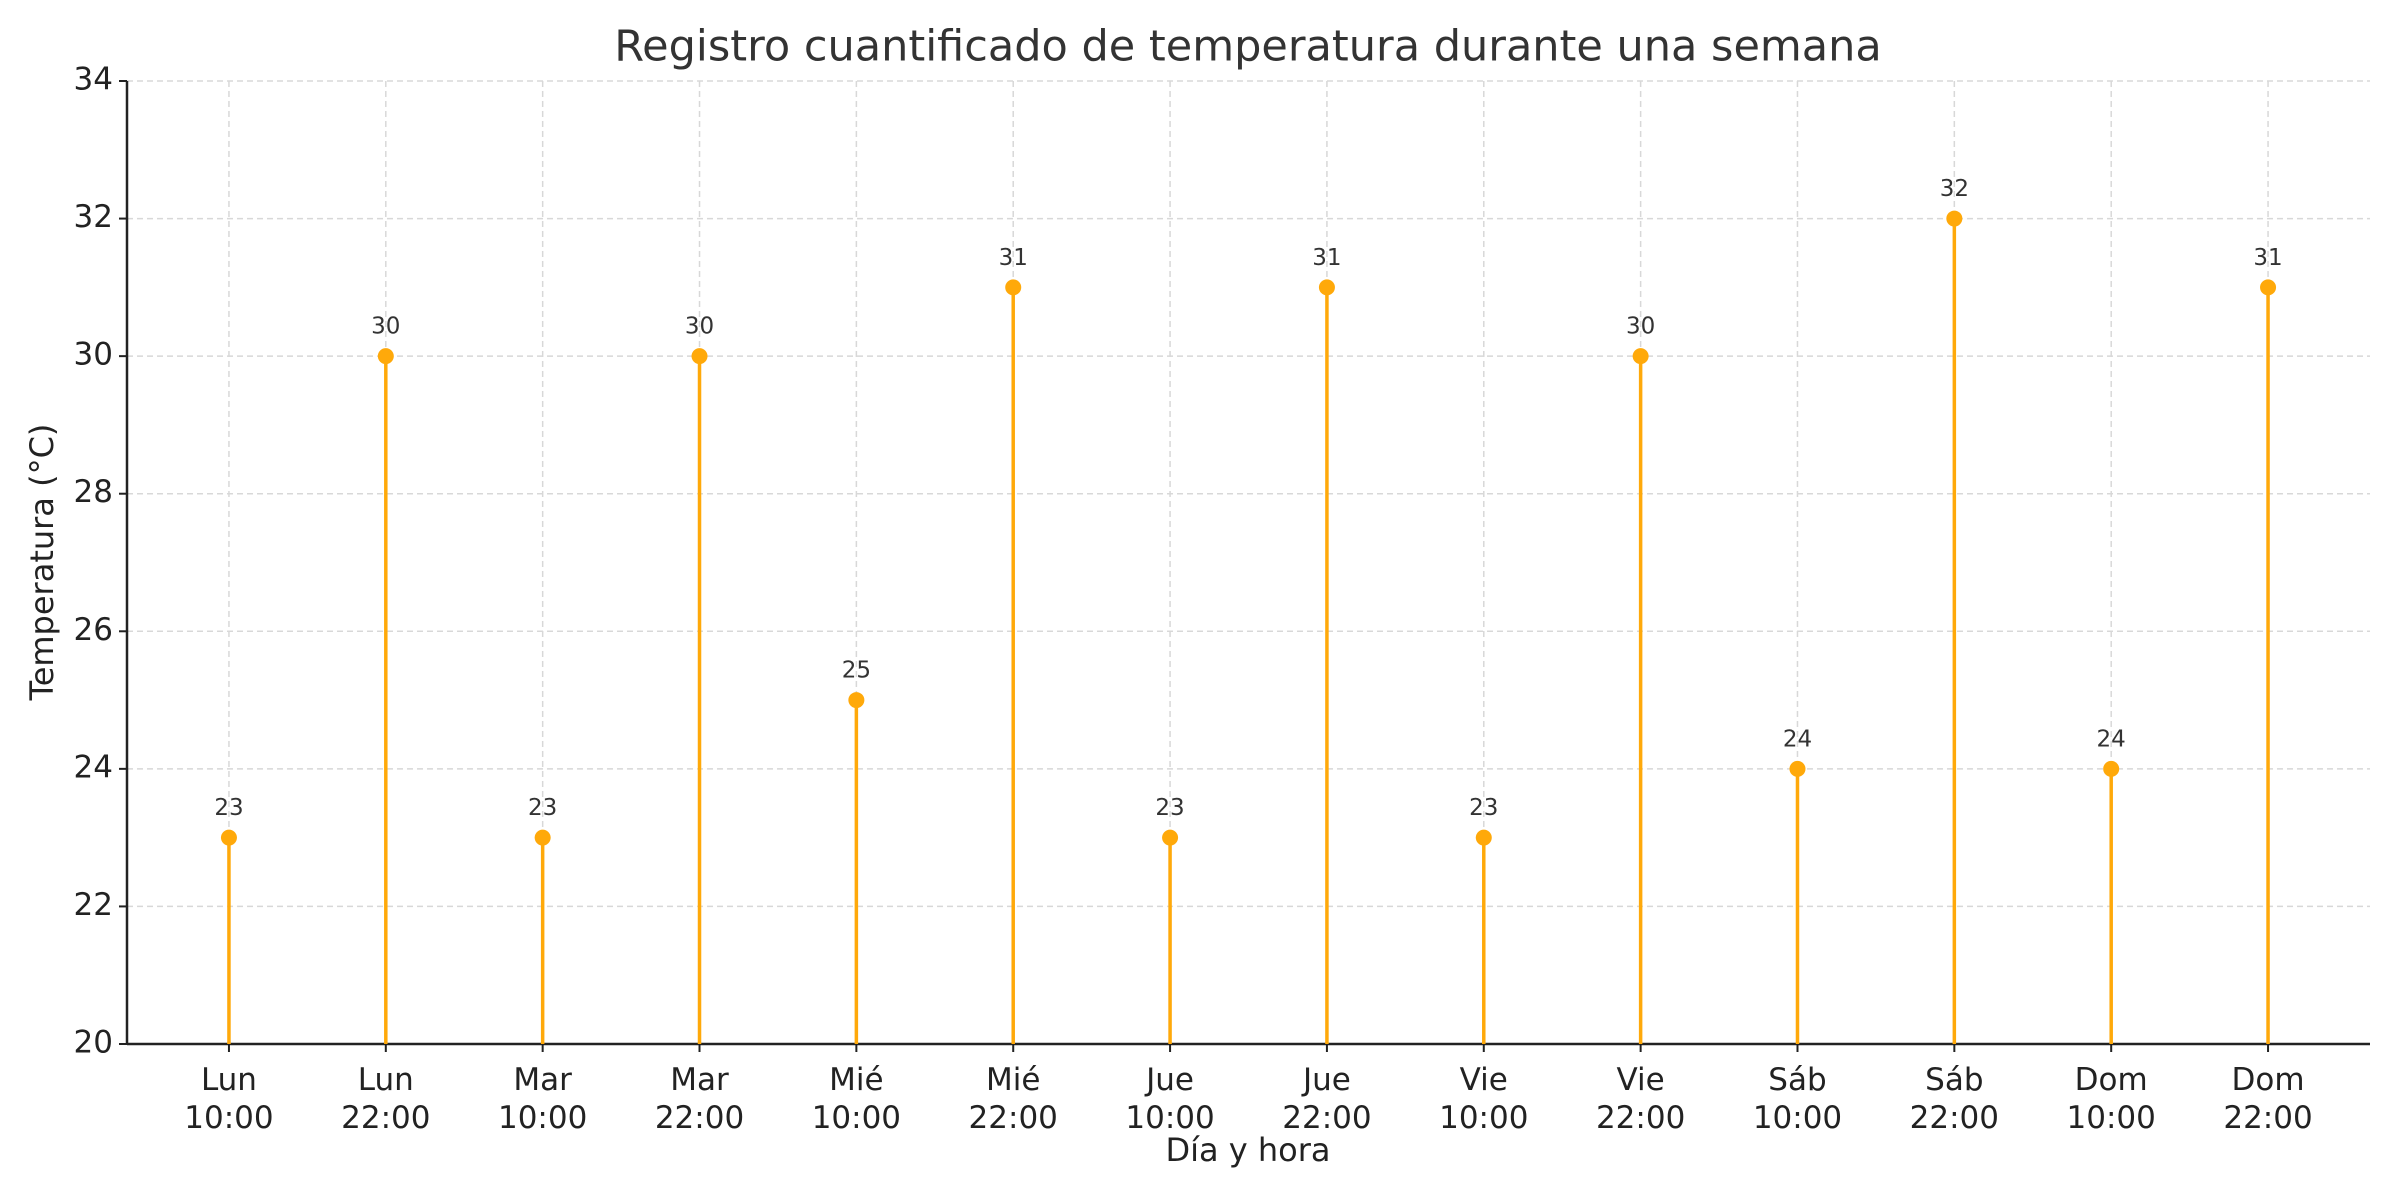 This screenshot has height=1200, width=2400. Describe the element at coordinates (542, 1099) in the screenshot. I see `x-tick-label: Mar 10:00` at that location.